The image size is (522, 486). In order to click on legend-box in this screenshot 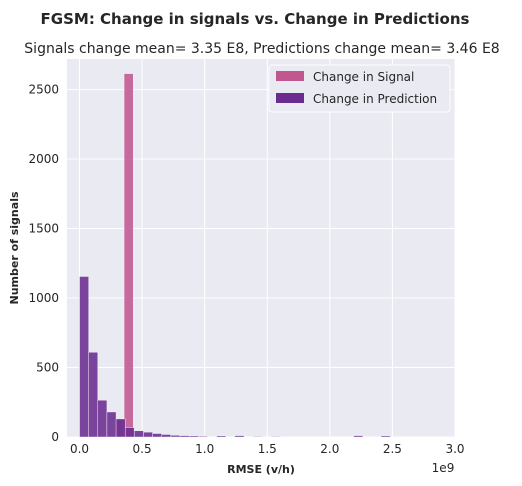, I will do `click(359, 88)`.